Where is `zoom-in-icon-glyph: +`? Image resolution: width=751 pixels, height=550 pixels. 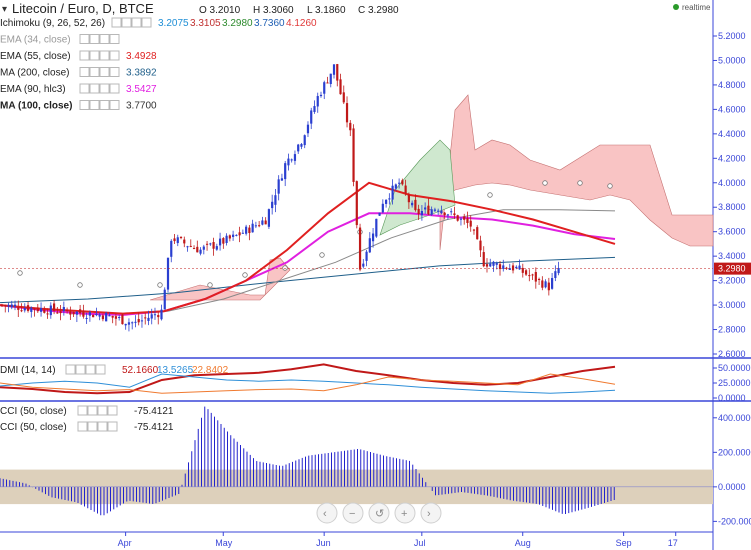
zoom-in-icon-glyph: + is located at coordinates (404, 514).